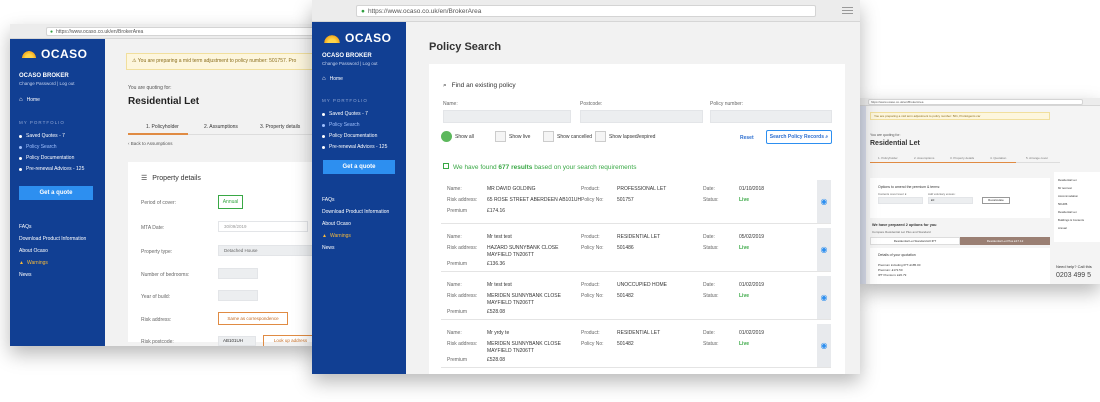 This screenshot has height=402, width=1100. What do you see at coordinates (962, 158) in the screenshot?
I see `right-step-3: 3. Property details` at bounding box center [962, 158].